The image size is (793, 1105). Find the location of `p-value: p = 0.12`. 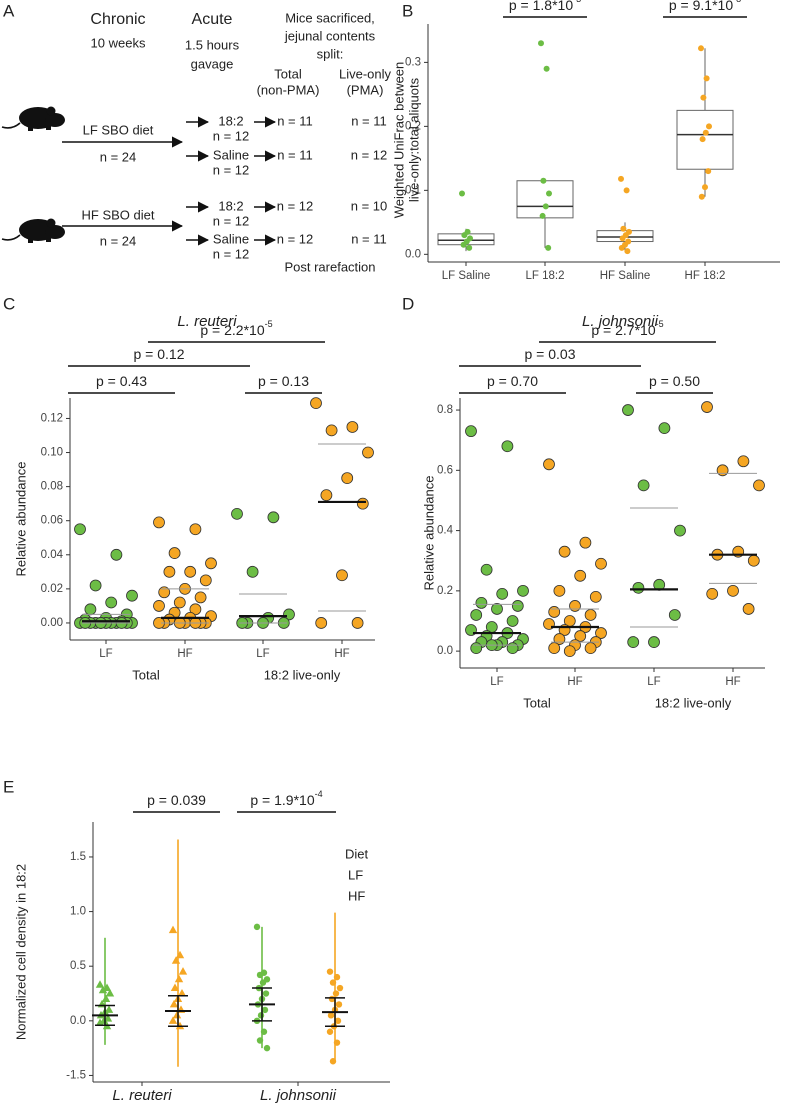

p-value: p = 0.12 is located at coordinates (159, 354).